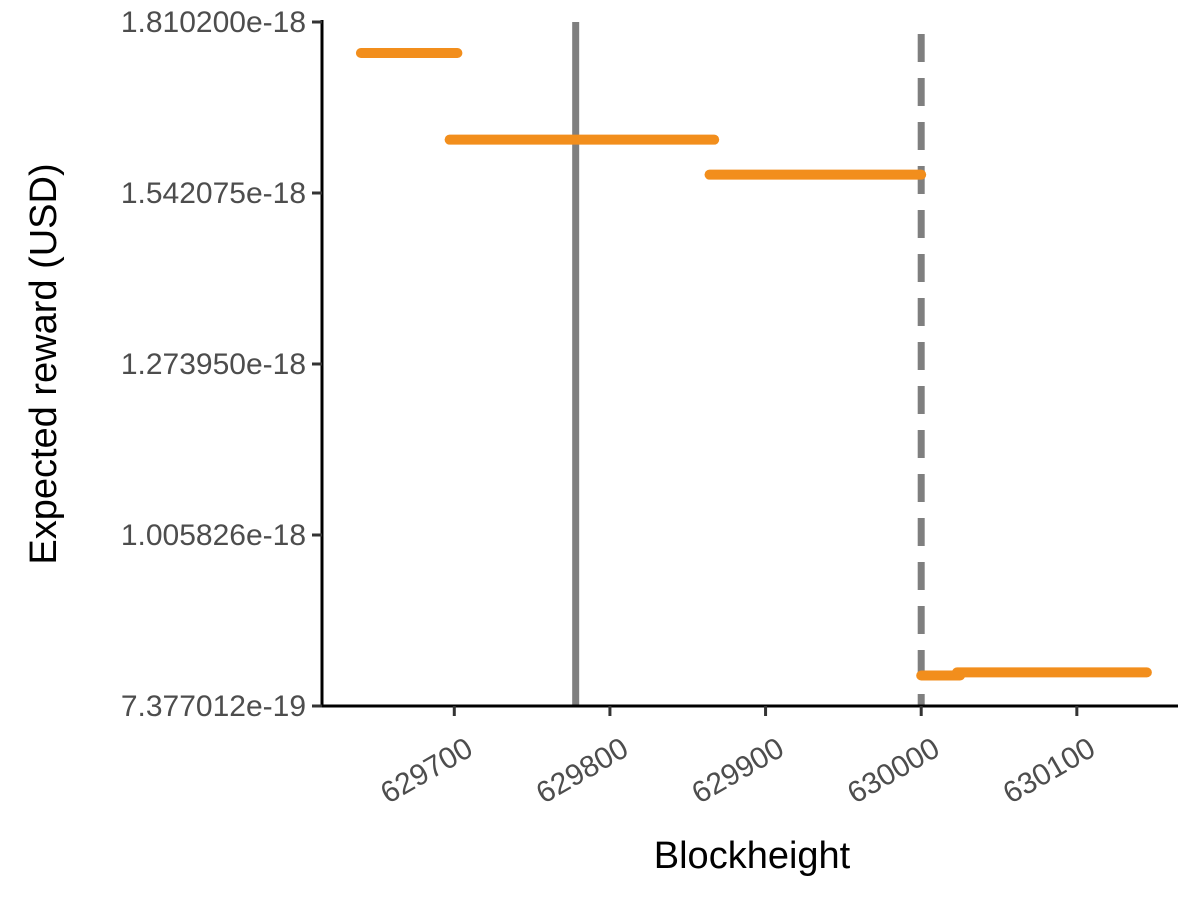 The height and width of the screenshot is (900, 1200). What do you see at coordinates (752, 856) in the screenshot?
I see `x-axis-title: Blockheight` at bounding box center [752, 856].